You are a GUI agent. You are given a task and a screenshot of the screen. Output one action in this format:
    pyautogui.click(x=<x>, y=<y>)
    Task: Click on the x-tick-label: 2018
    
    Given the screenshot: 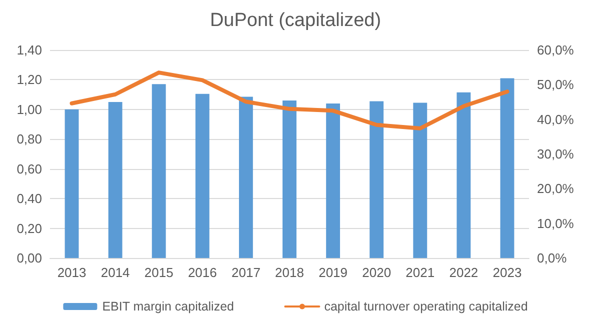 What is the action you would take?
    pyautogui.click(x=289, y=272)
    